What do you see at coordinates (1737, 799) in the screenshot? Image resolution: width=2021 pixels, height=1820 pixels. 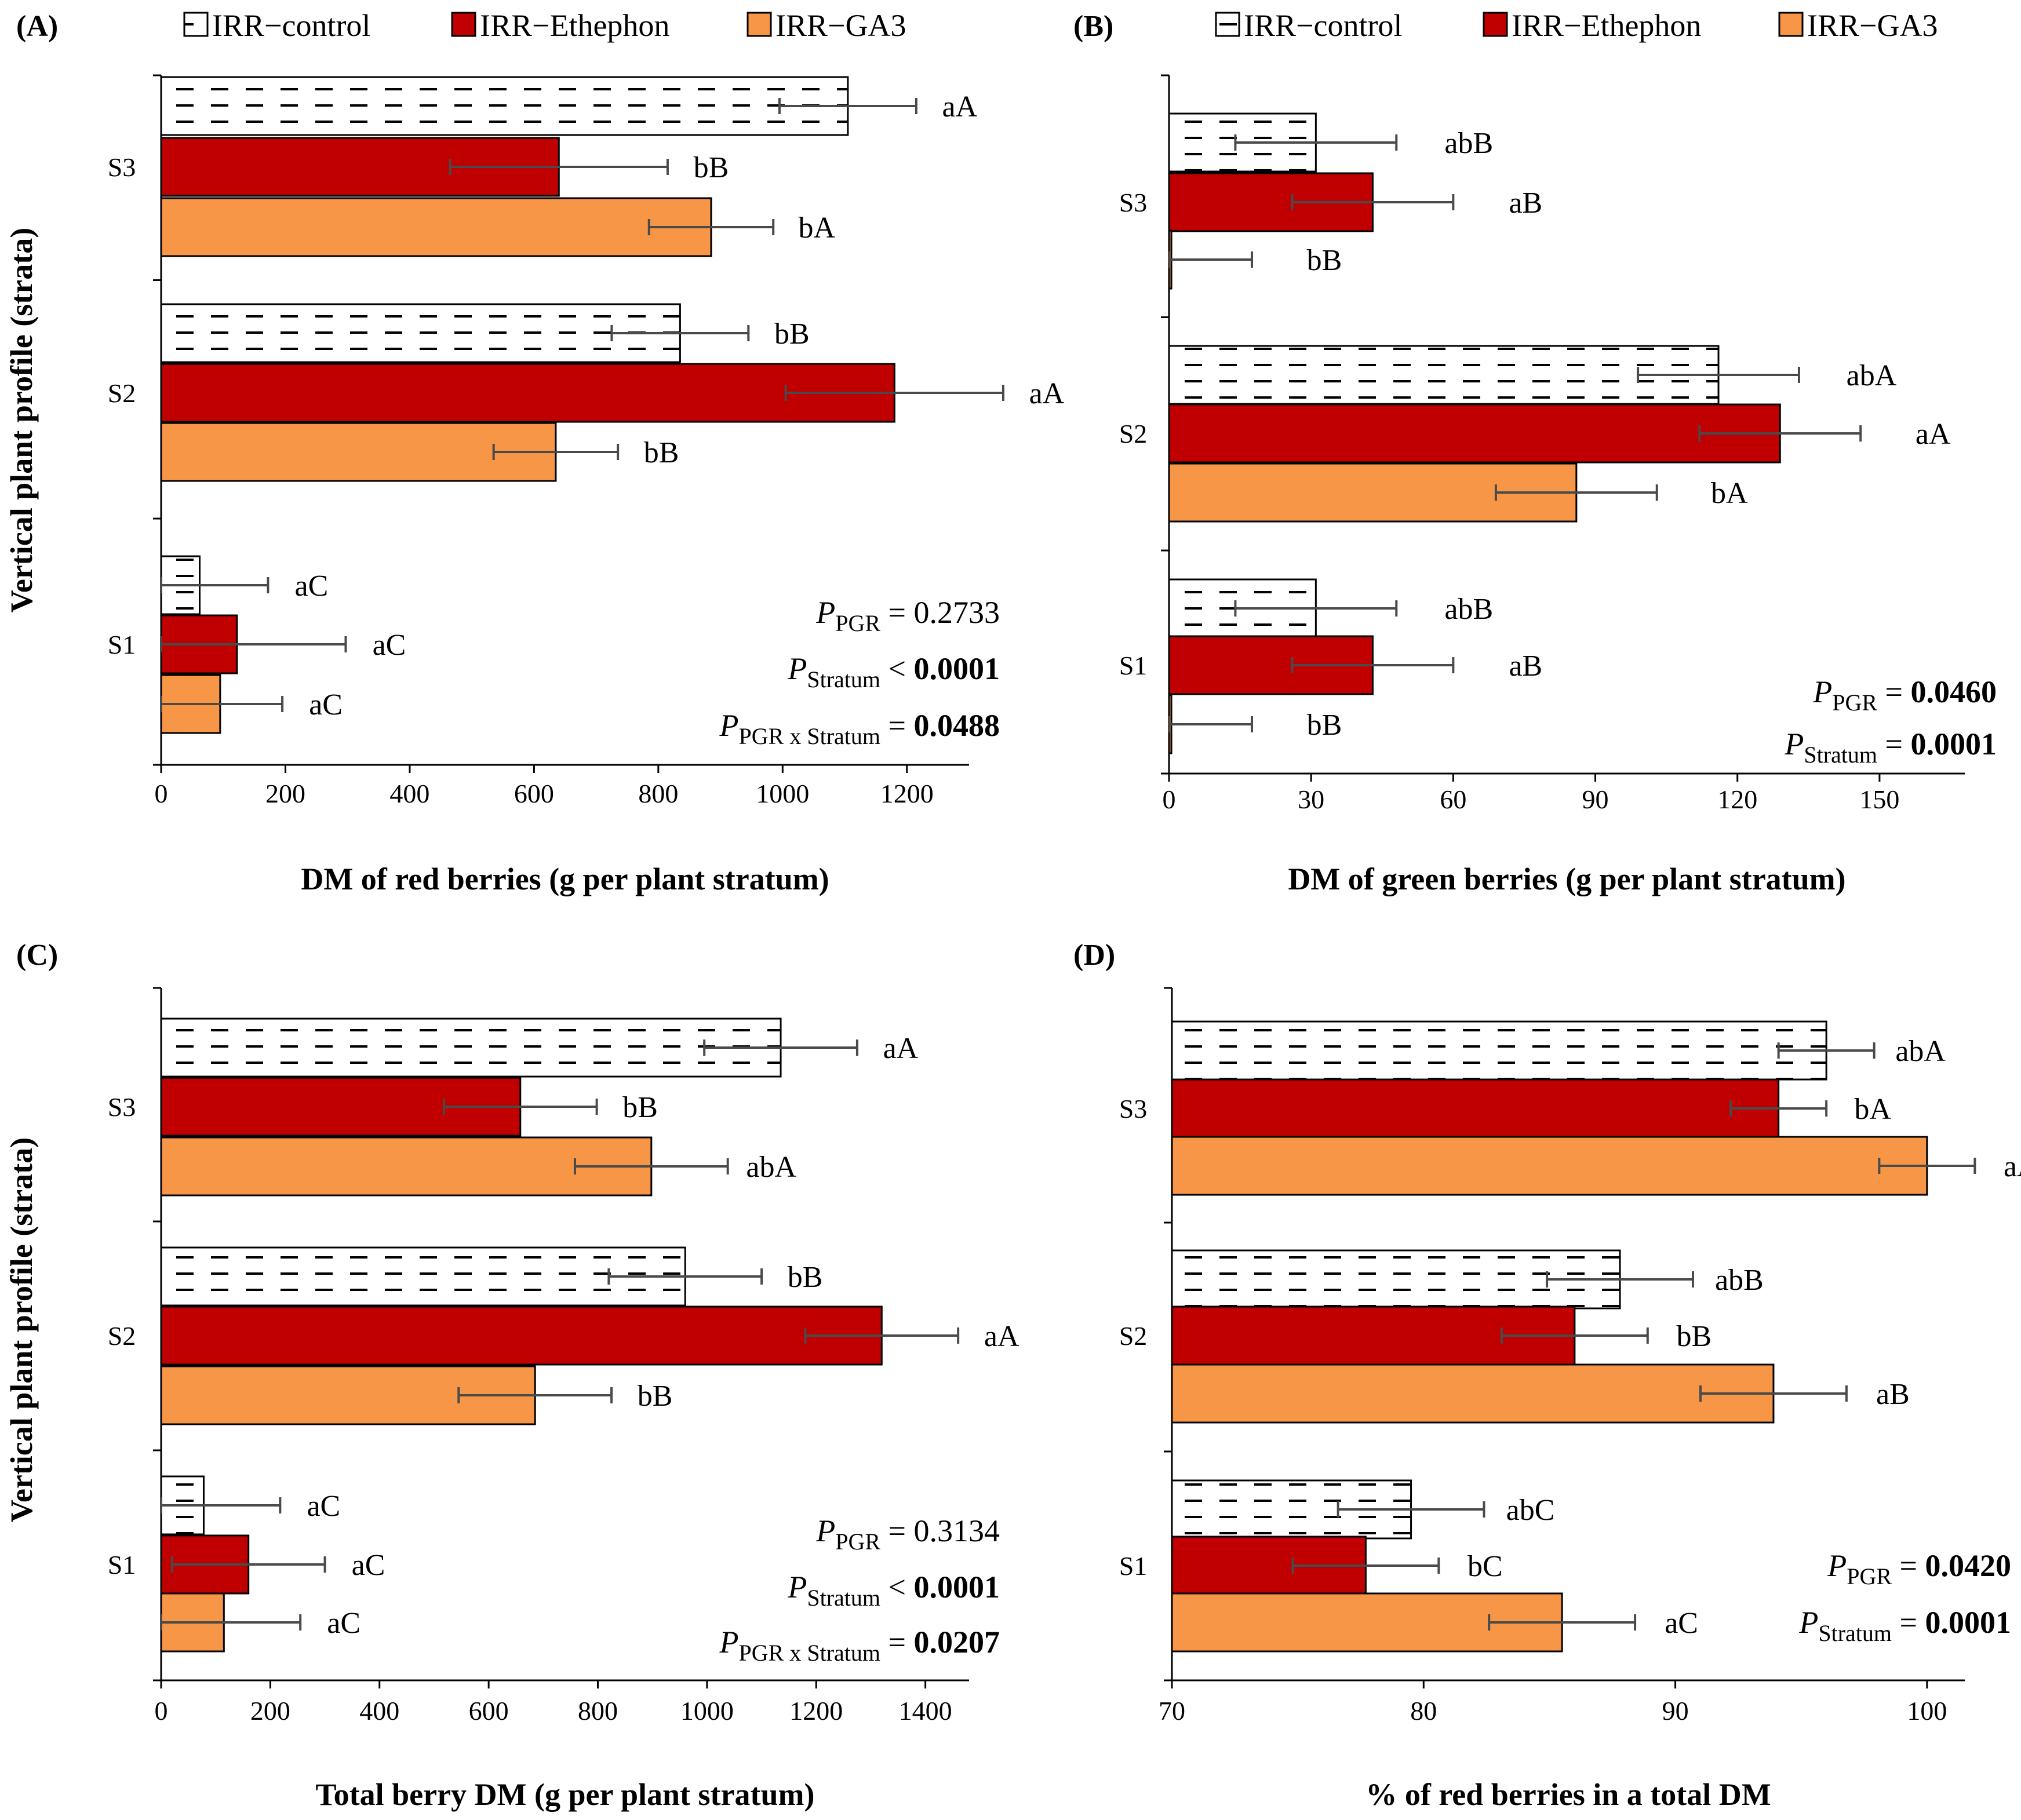 I see `x-tick-label: 120` at bounding box center [1737, 799].